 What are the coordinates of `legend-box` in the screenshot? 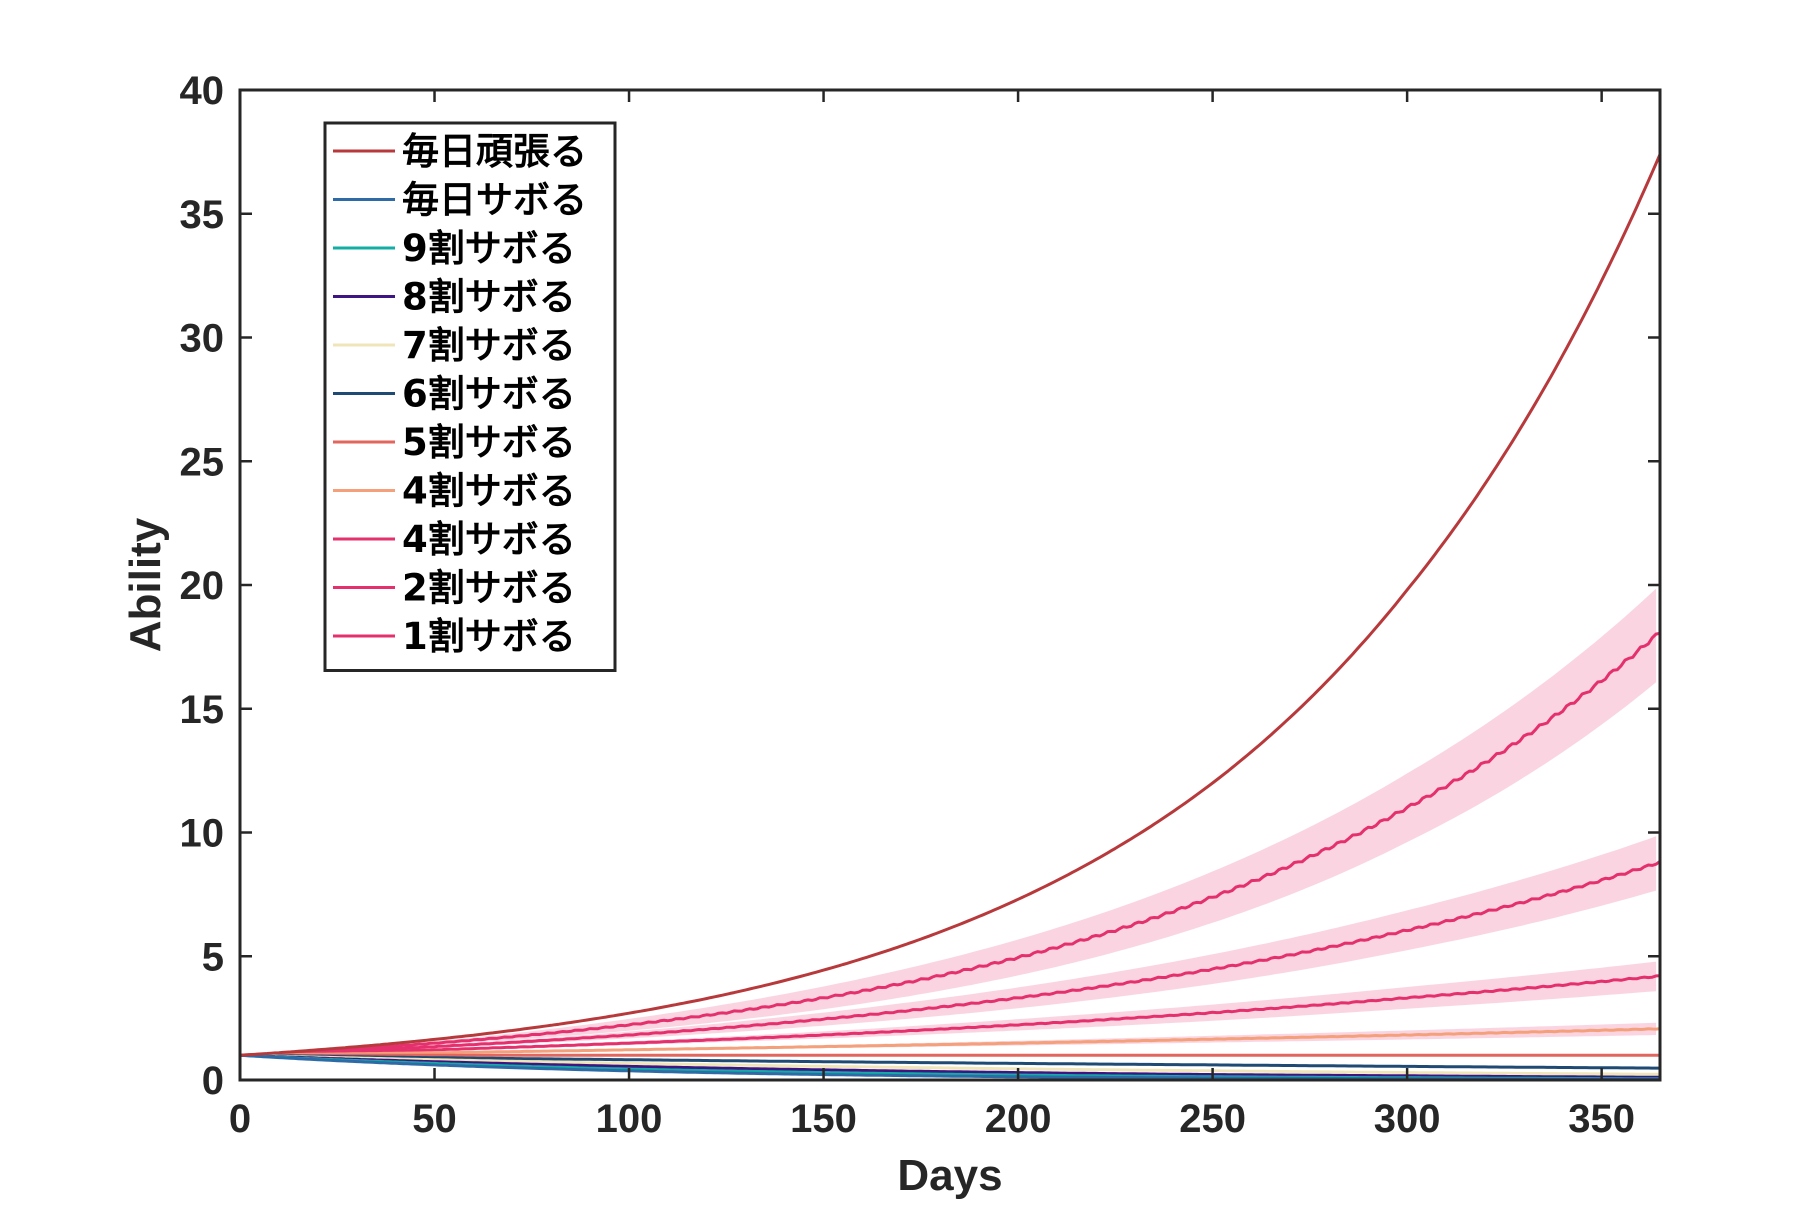 It's located at (470, 396).